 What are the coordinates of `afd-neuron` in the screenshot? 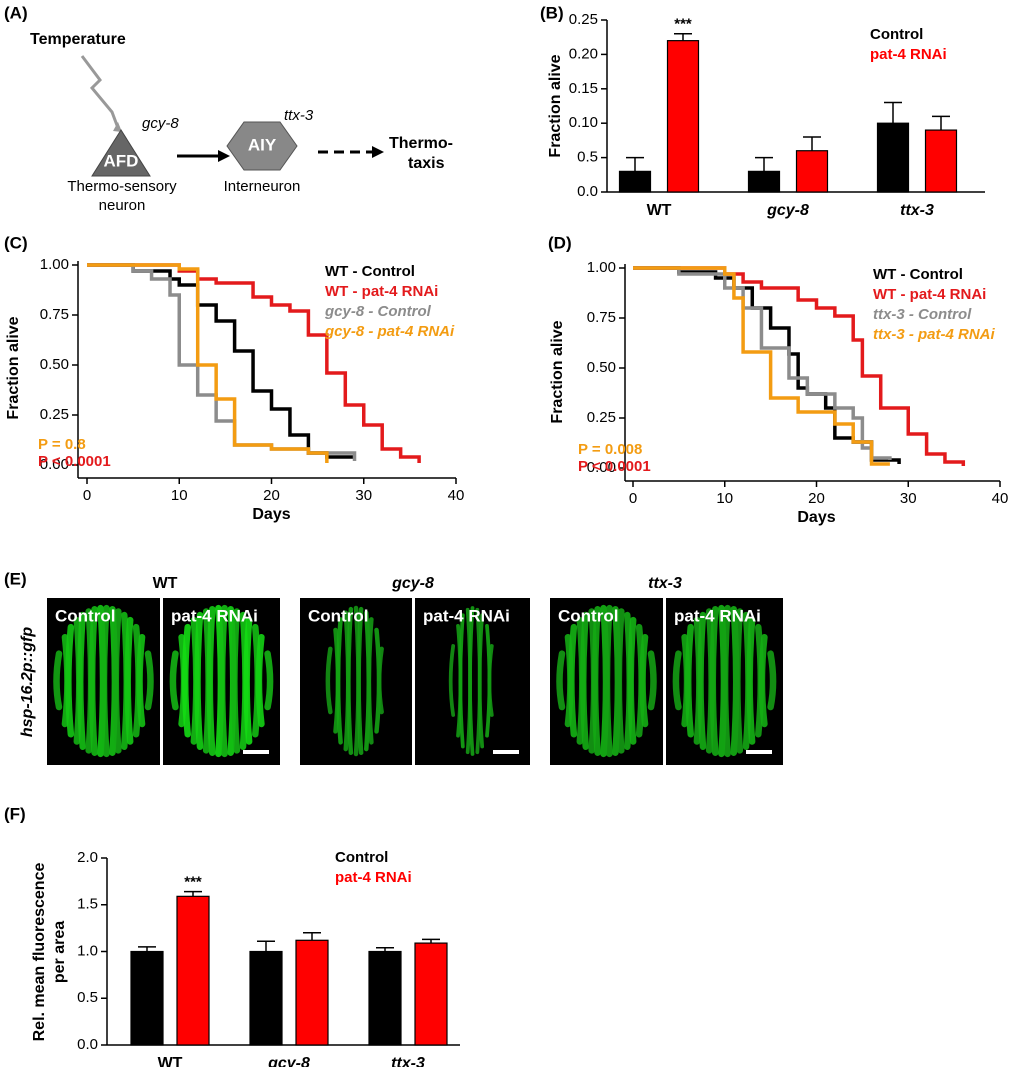 It's located at (121, 153).